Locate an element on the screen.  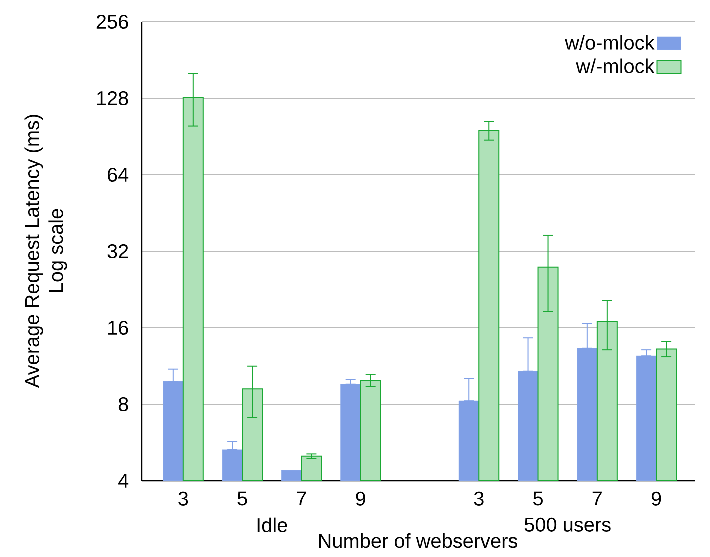
y-tick-label: 128 is located at coordinates (112, 98).